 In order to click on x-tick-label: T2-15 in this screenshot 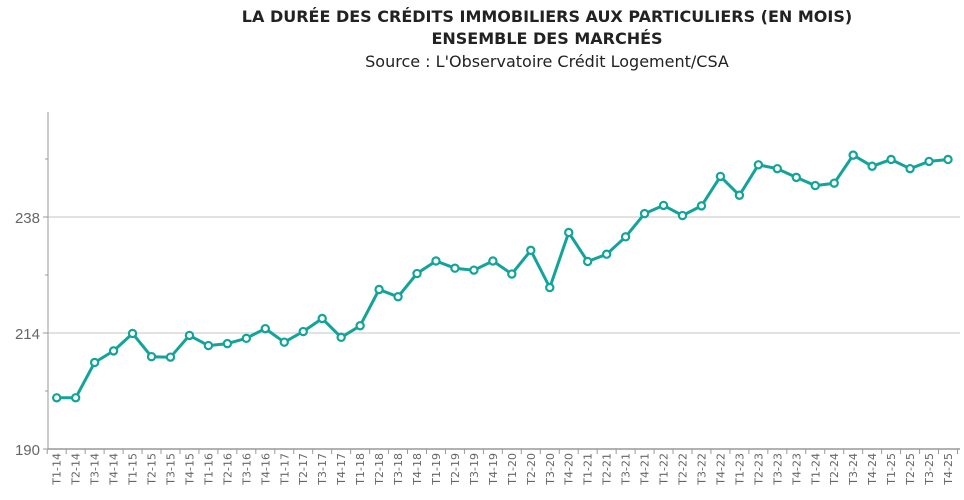, I will do `click(152, 469)`.